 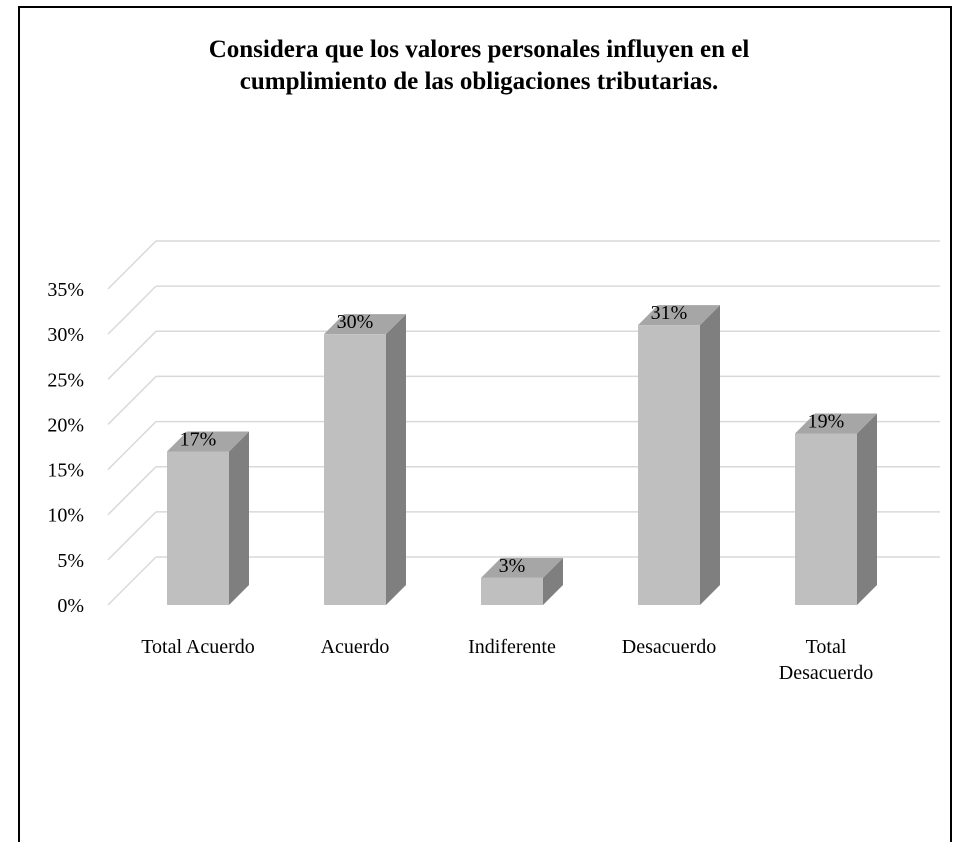 I want to click on data-label: 17%, so click(x=198, y=440).